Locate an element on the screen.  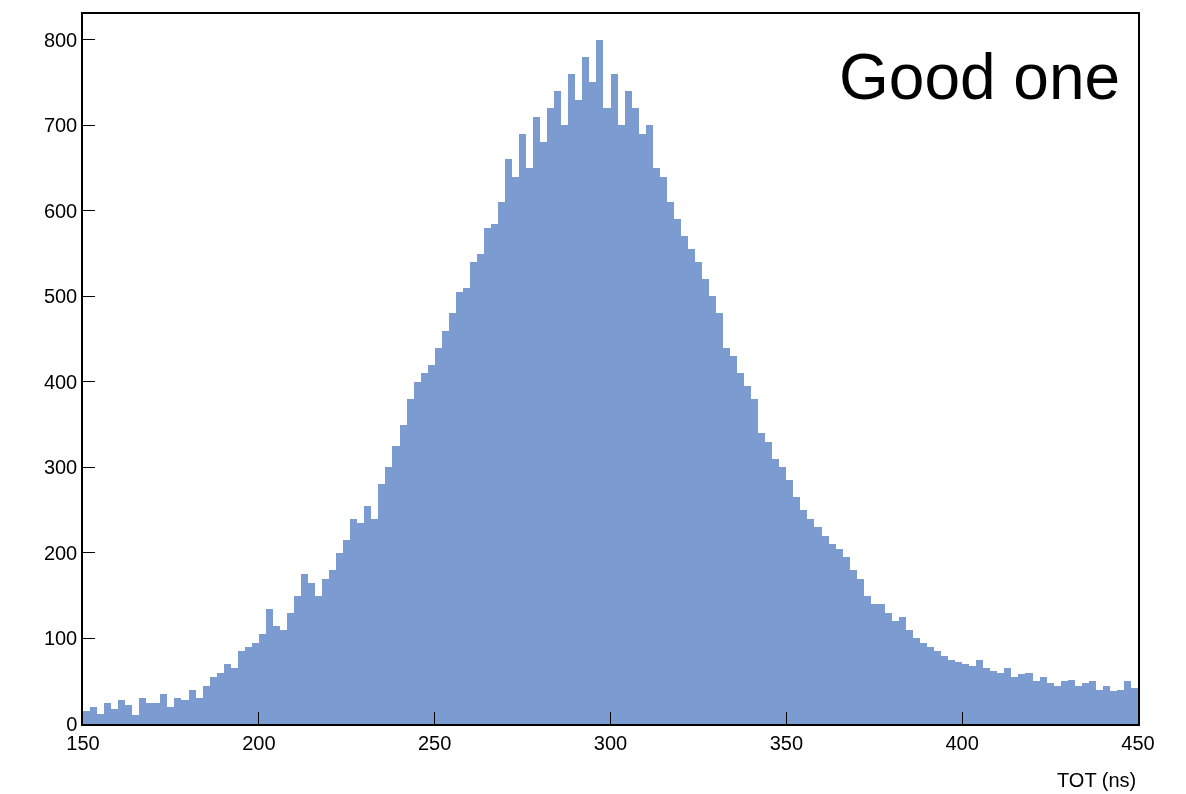
y-tick-label: 500 is located at coordinates (60, 296).